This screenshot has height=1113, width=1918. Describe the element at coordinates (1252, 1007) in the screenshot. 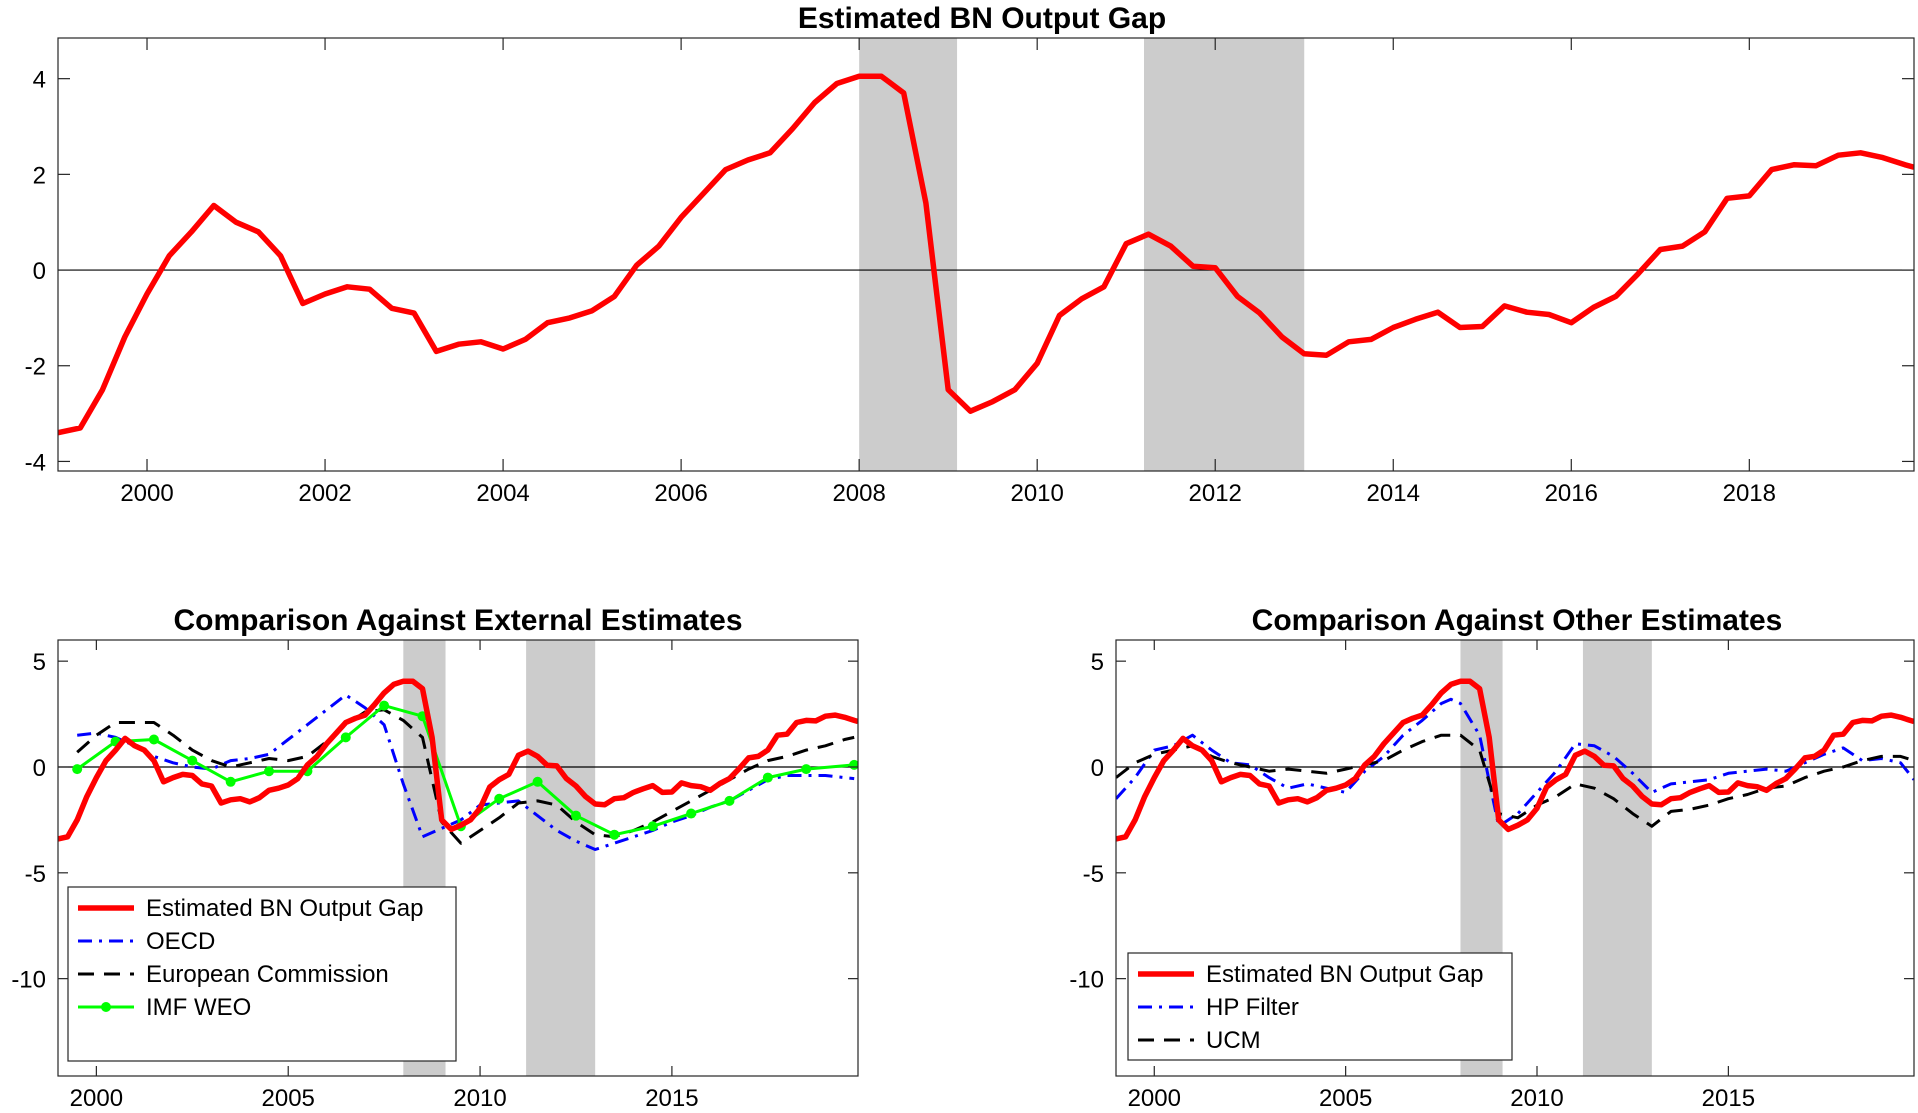

I see `right-legend-label-hp-filter: HP Filter` at that location.